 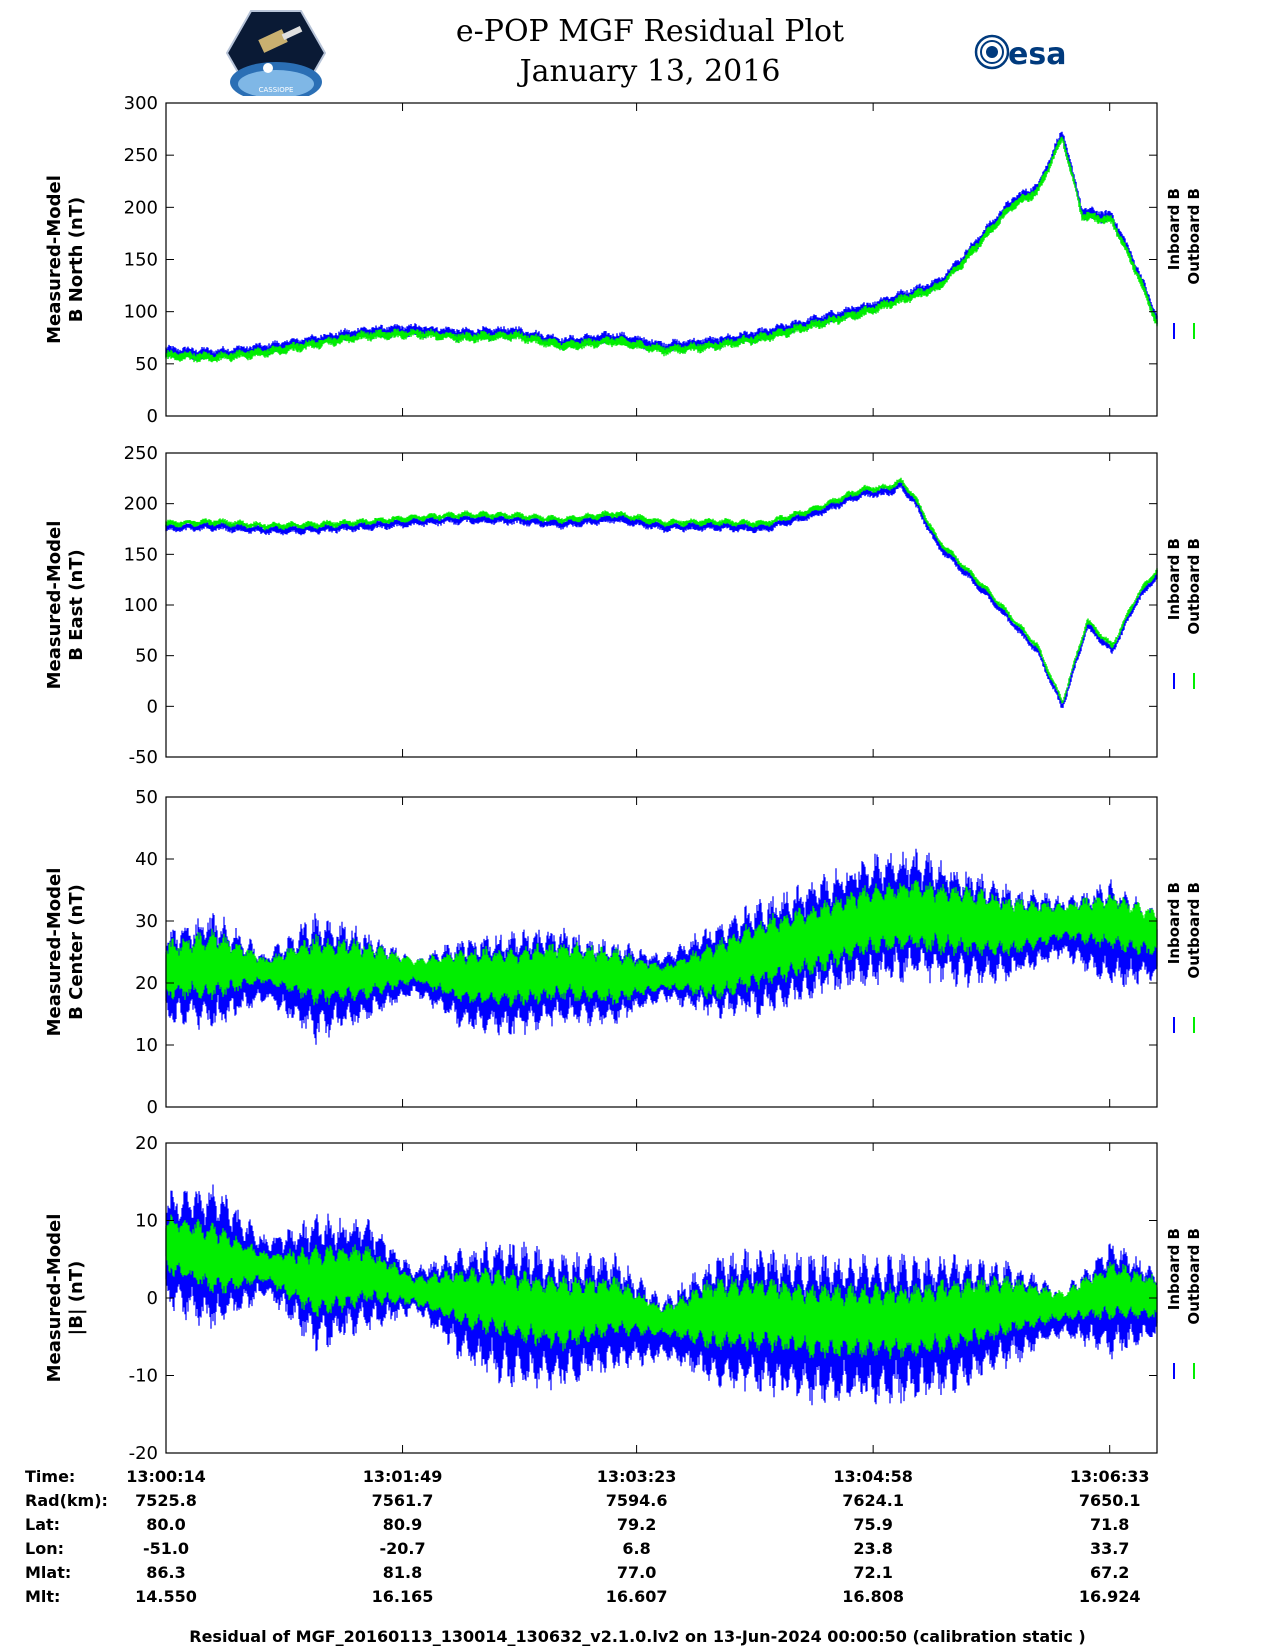 I want to click on orbit-info-value: 75.9, so click(x=873, y=1524).